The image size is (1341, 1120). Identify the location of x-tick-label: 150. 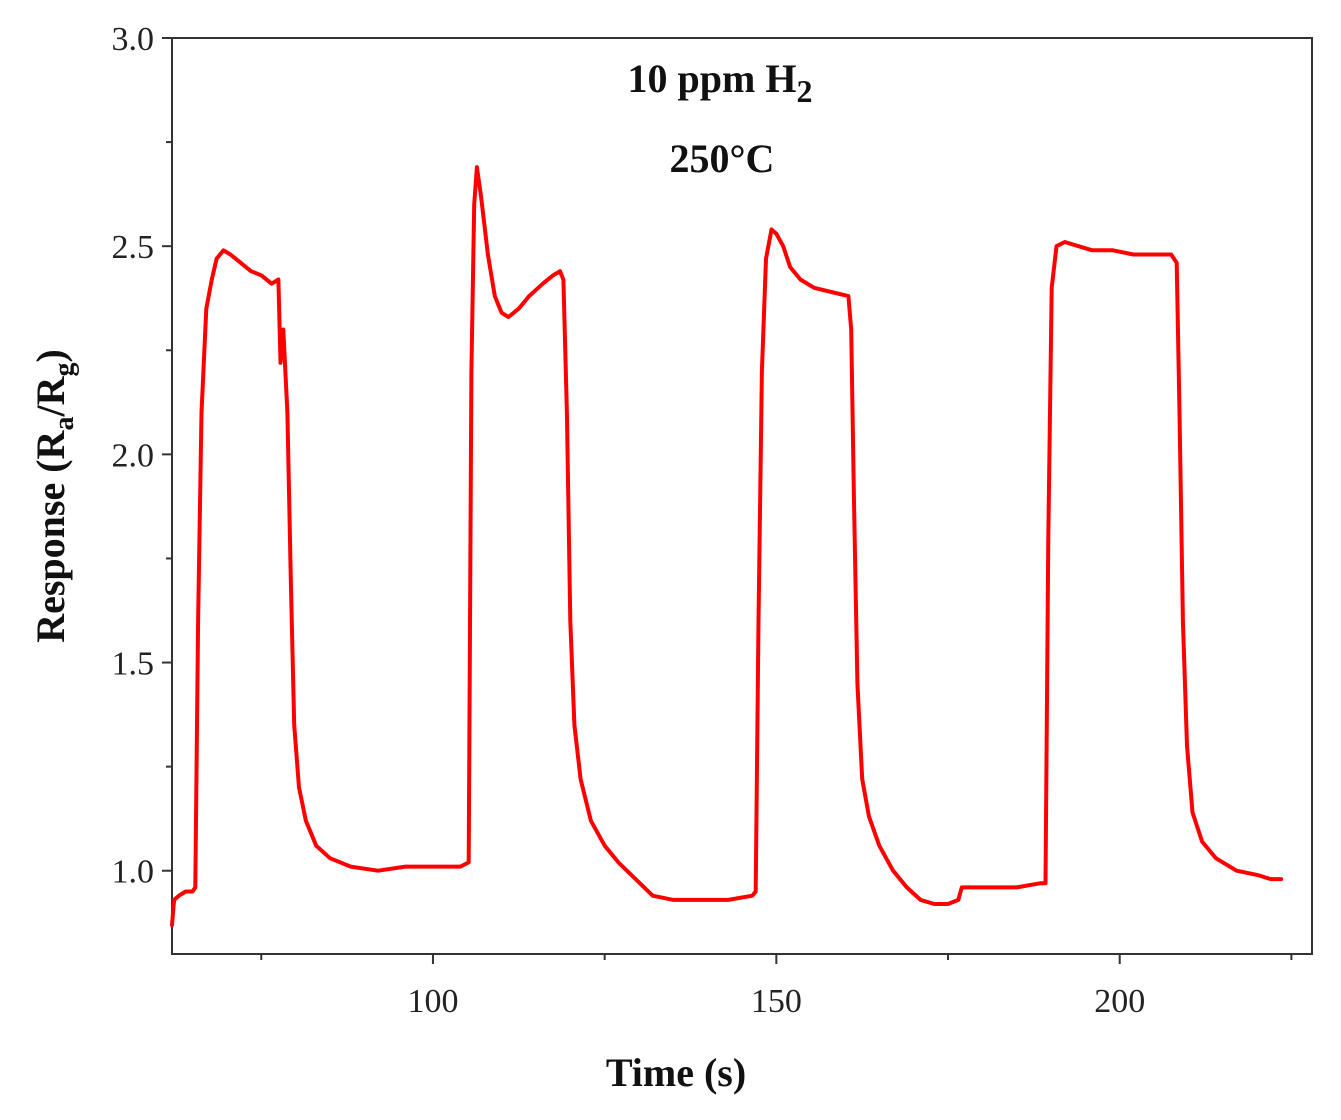
(776, 1001).